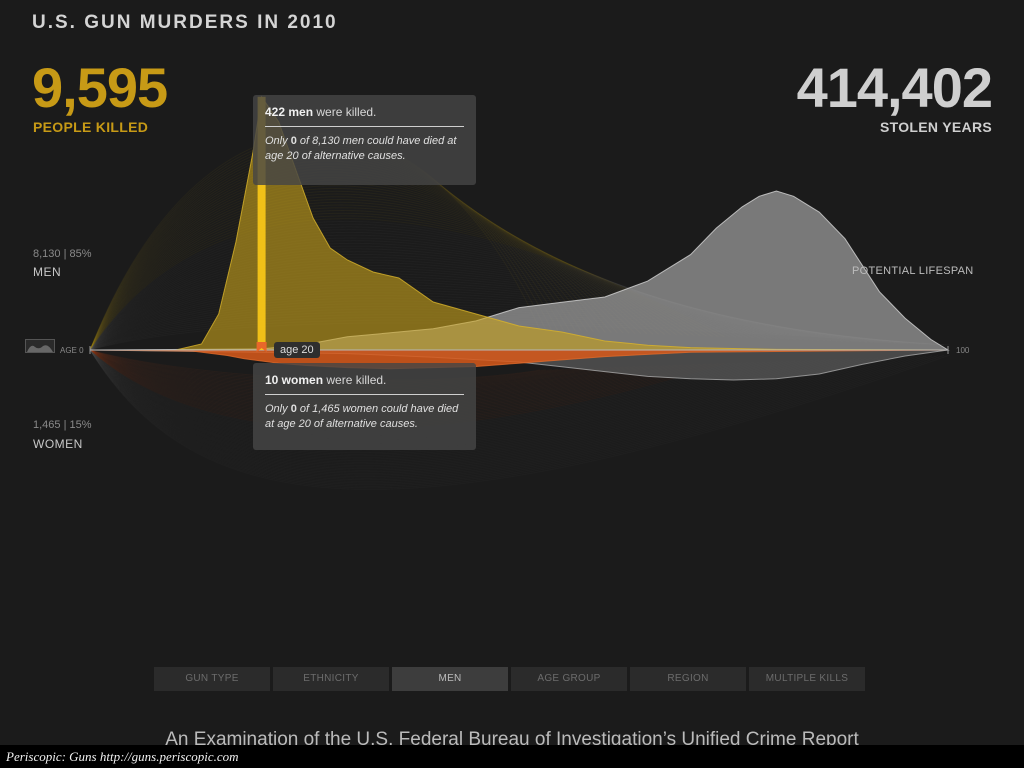 The image size is (1024, 768). Describe the element at coordinates (450, 679) in the screenshot. I see `tab-men: MEN` at that location.